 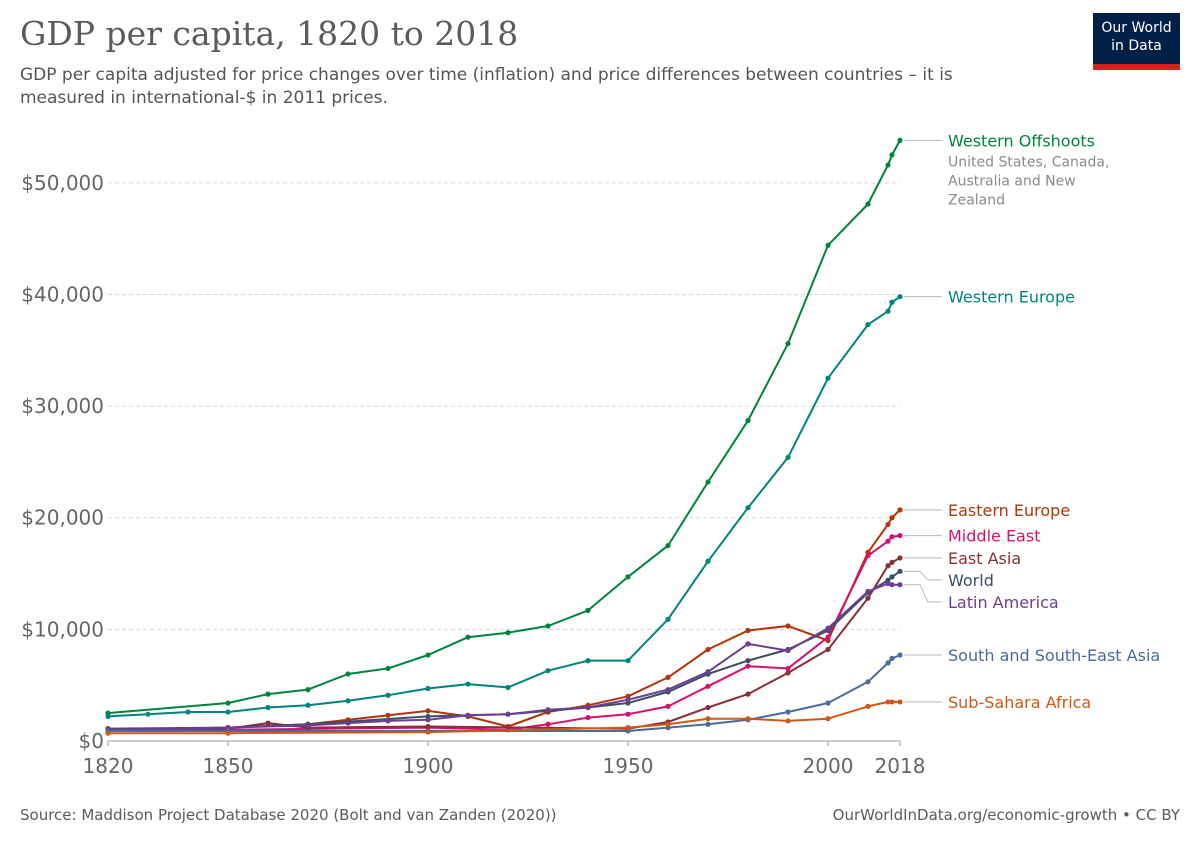 What do you see at coordinates (1019, 702) in the screenshot?
I see `series-label: Sub-Sahara Africa` at bounding box center [1019, 702].